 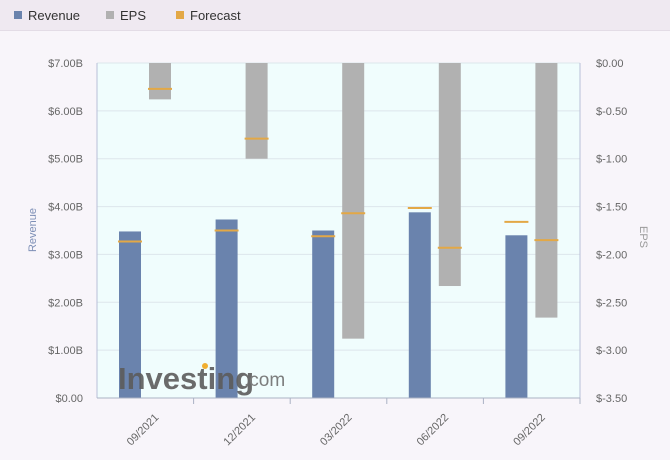 What do you see at coordinates (18, 15) in the screenshot?
I see `legend-swatch-revenue` at bounding box center [18, 15].